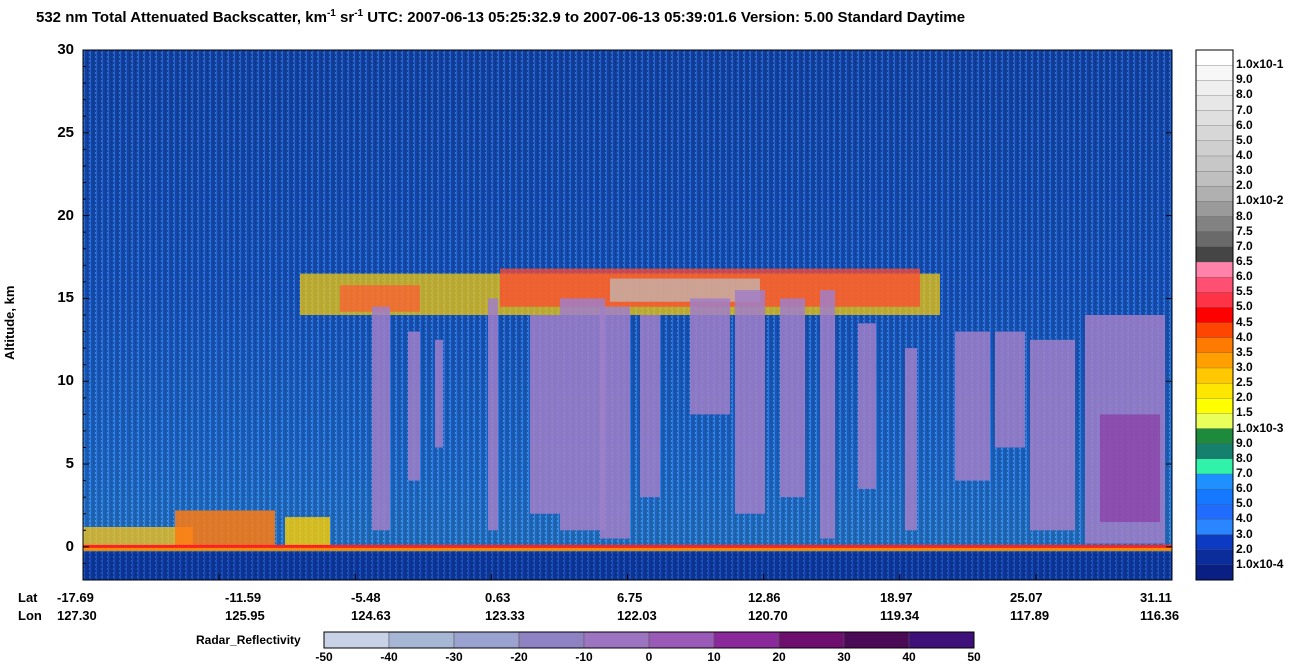 The image size is (1300, 667). I want to click on y-axis-label: Altitude, km, so click(9, 322).